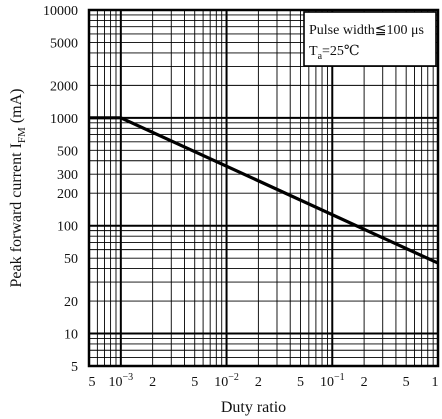 The image size is (442, 419). What do you see at coordinates (366, 30) in the screenshot?
I see `annotation-pulse-width: Pulse width≦100 μs` at bounding box center [366, 30].